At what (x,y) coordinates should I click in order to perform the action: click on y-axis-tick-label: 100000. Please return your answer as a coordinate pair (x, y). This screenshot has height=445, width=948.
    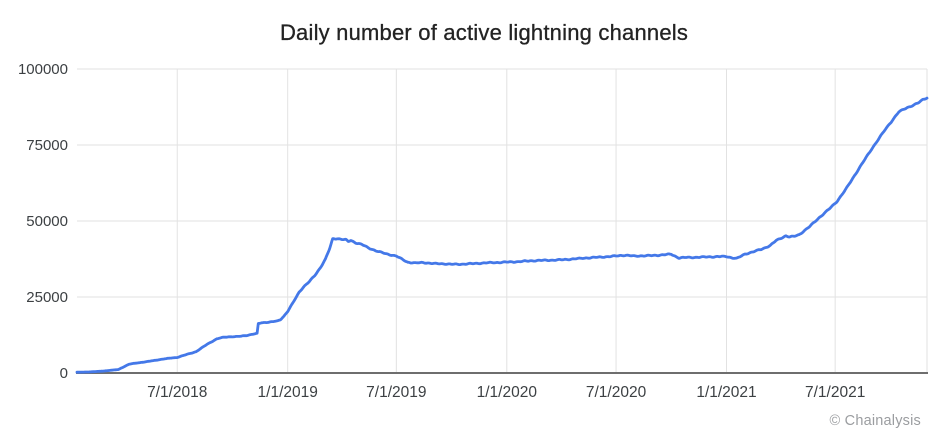
    Looking at the image, I should click on (43, 69).